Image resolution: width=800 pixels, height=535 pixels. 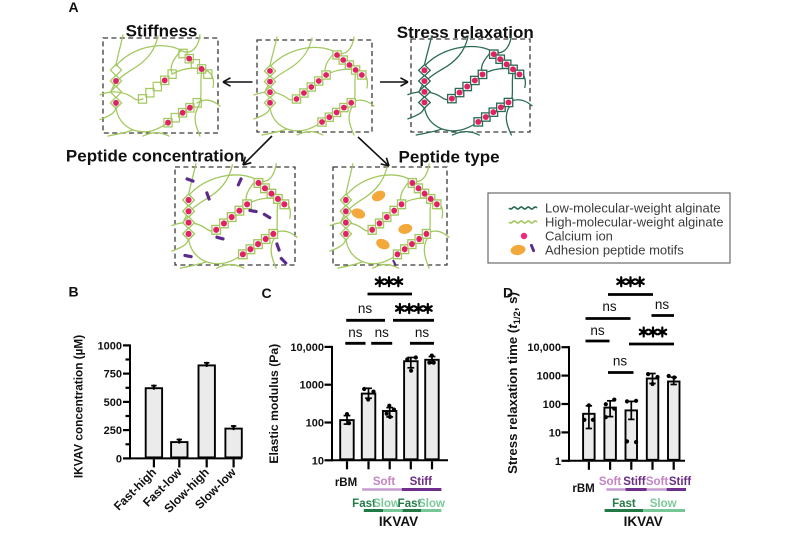 I want to click on svg-text: Elastic modulus (Pa), so click(x=274, y=404).